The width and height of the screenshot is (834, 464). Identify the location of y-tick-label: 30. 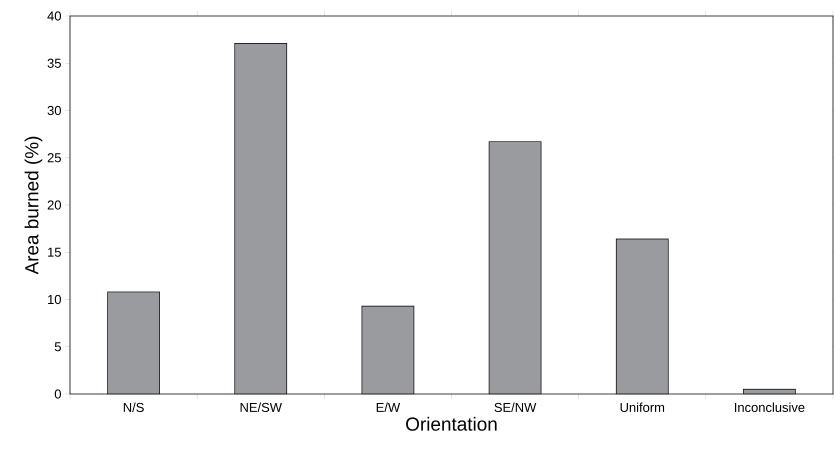
(54, 111).